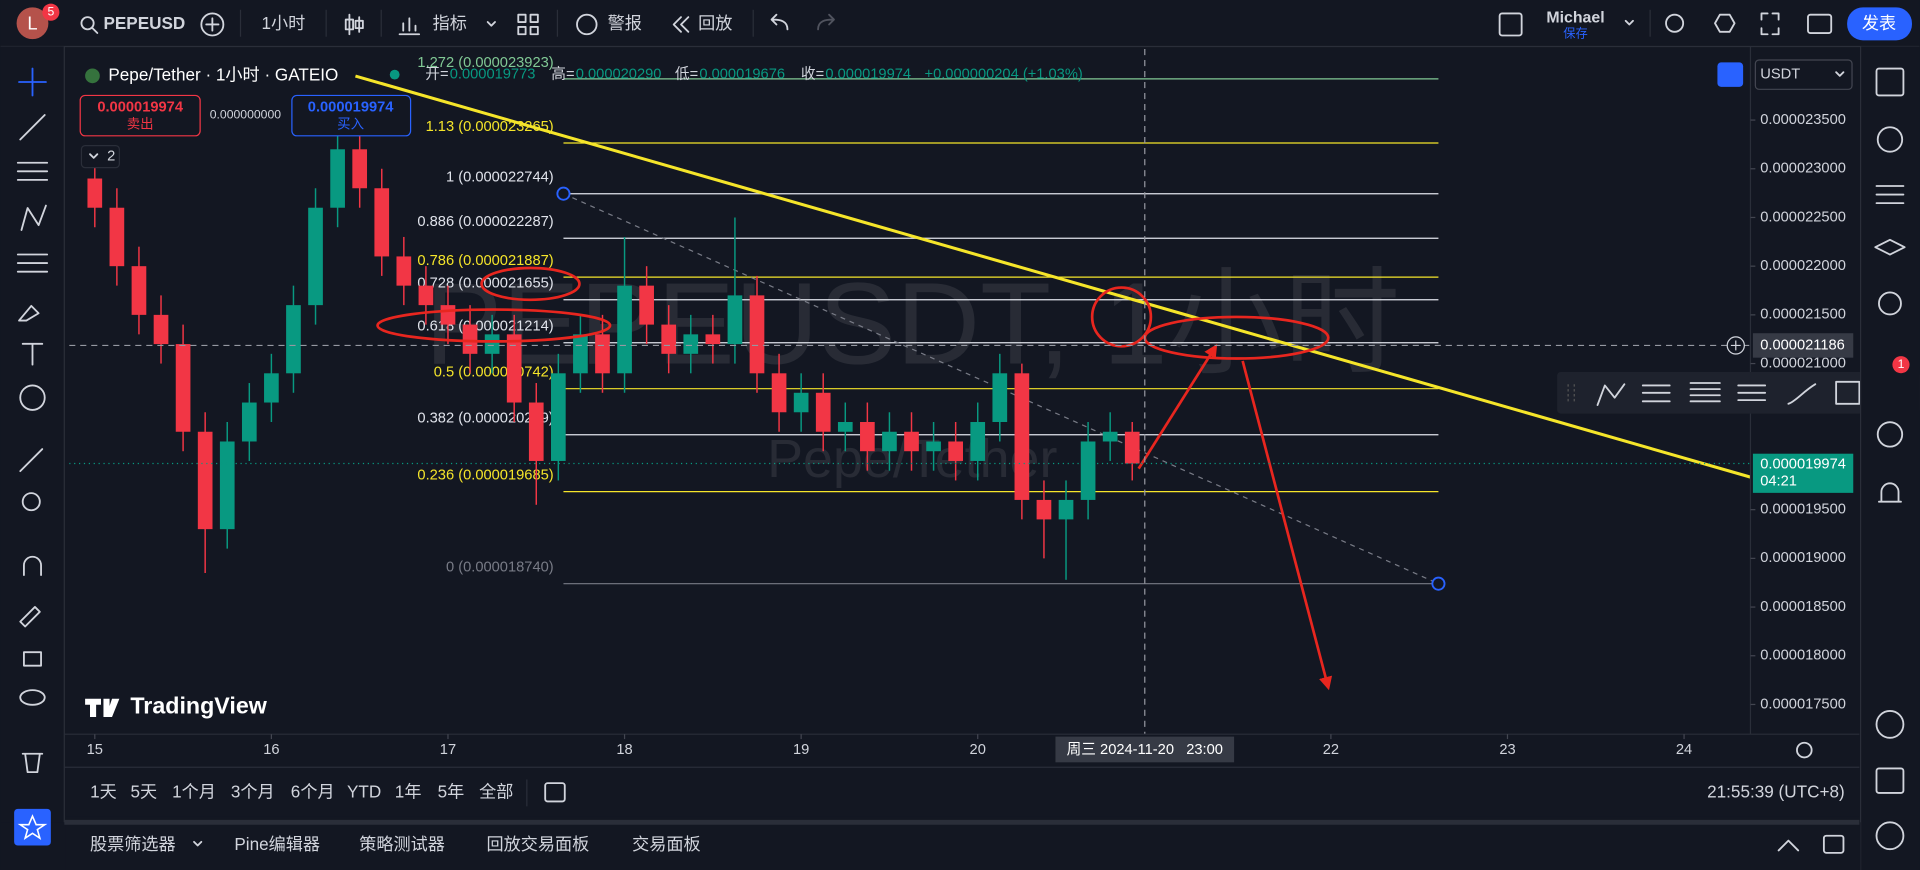  What do you see at coordinates (1890, 303) in the screenshot?
I see `ideas-button` at bounding box center [1890, 303].